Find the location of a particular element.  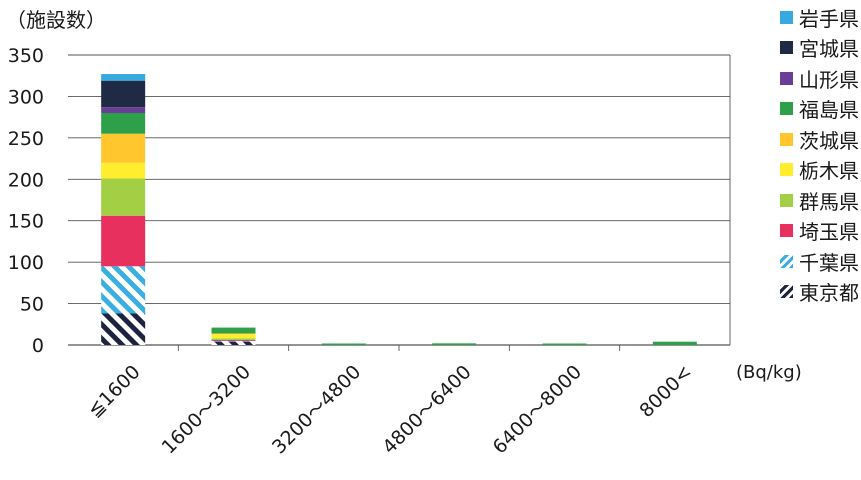

x-tick-label: 8000< is located at coordinates (665, 391).